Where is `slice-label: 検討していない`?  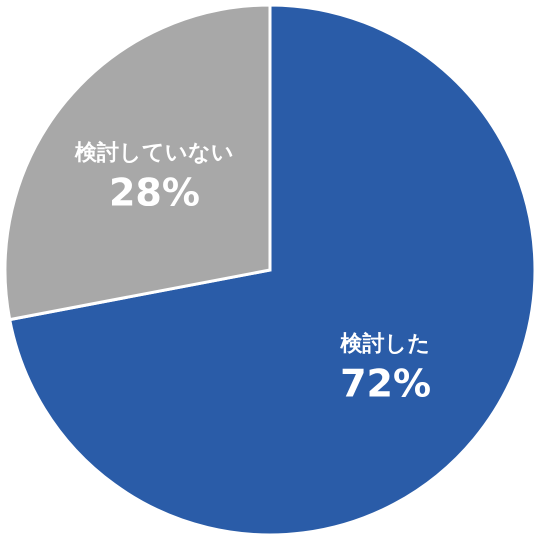 slice-label: 検討していない is located at coordinates (154, 153).